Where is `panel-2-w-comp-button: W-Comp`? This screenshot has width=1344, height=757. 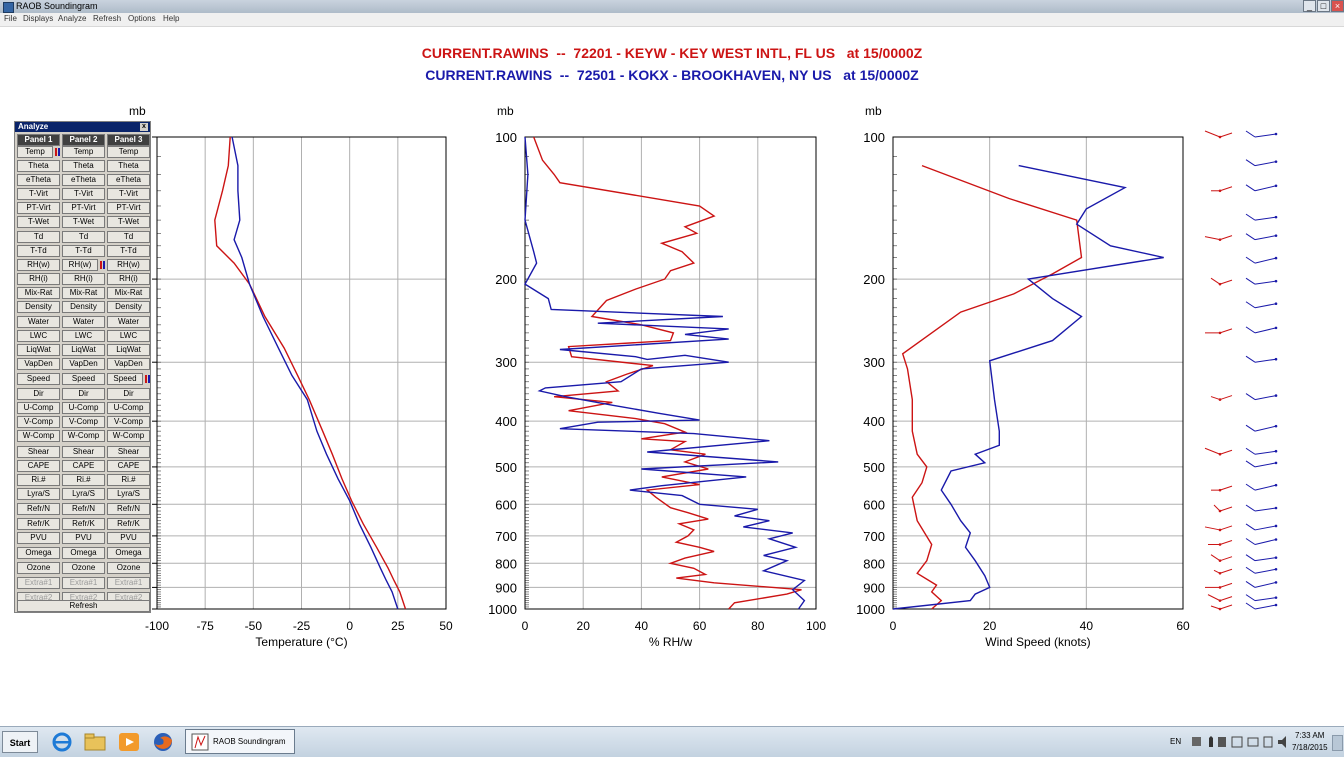
panel-2-w-comp-button: W-Comp is located at coordinates (83, 436).